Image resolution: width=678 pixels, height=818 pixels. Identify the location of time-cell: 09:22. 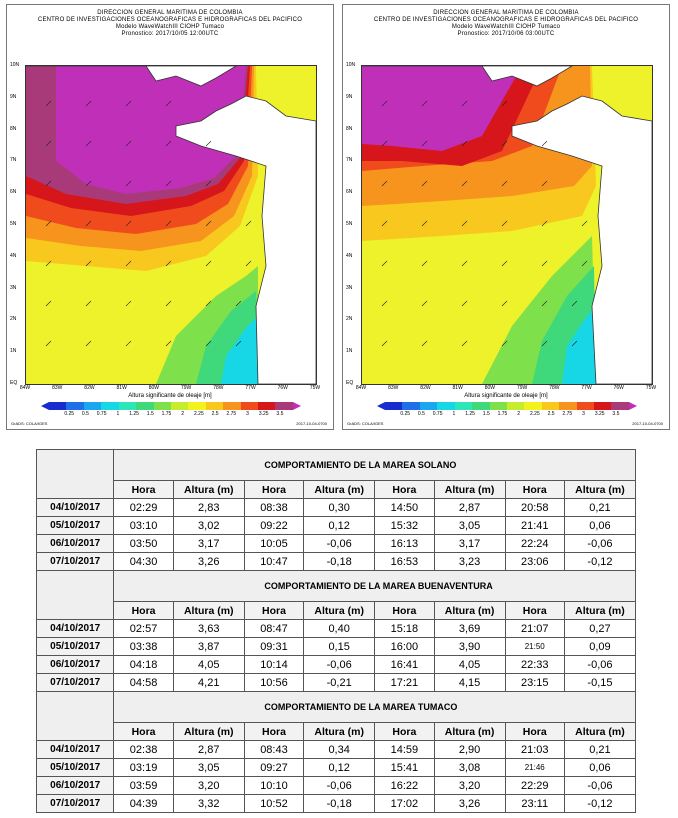
(274, 525).